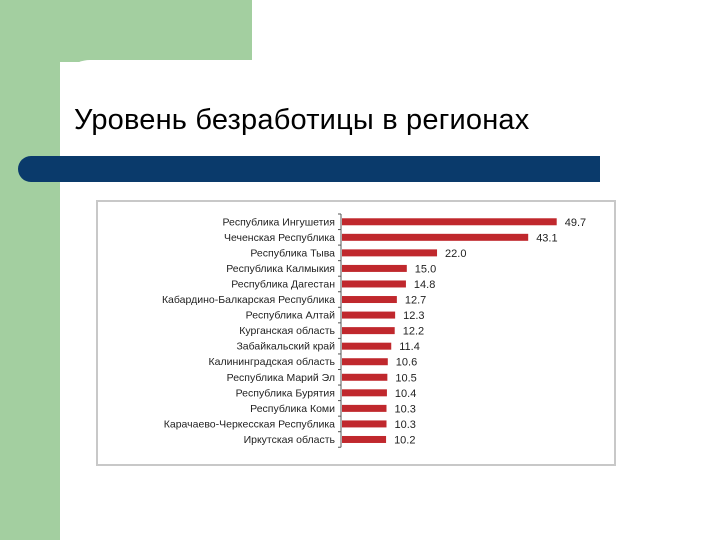  What do you see at coordinates (406, 363) in the screenshot?
I see `value-label: 10.6` at bounding box center [406, 363].